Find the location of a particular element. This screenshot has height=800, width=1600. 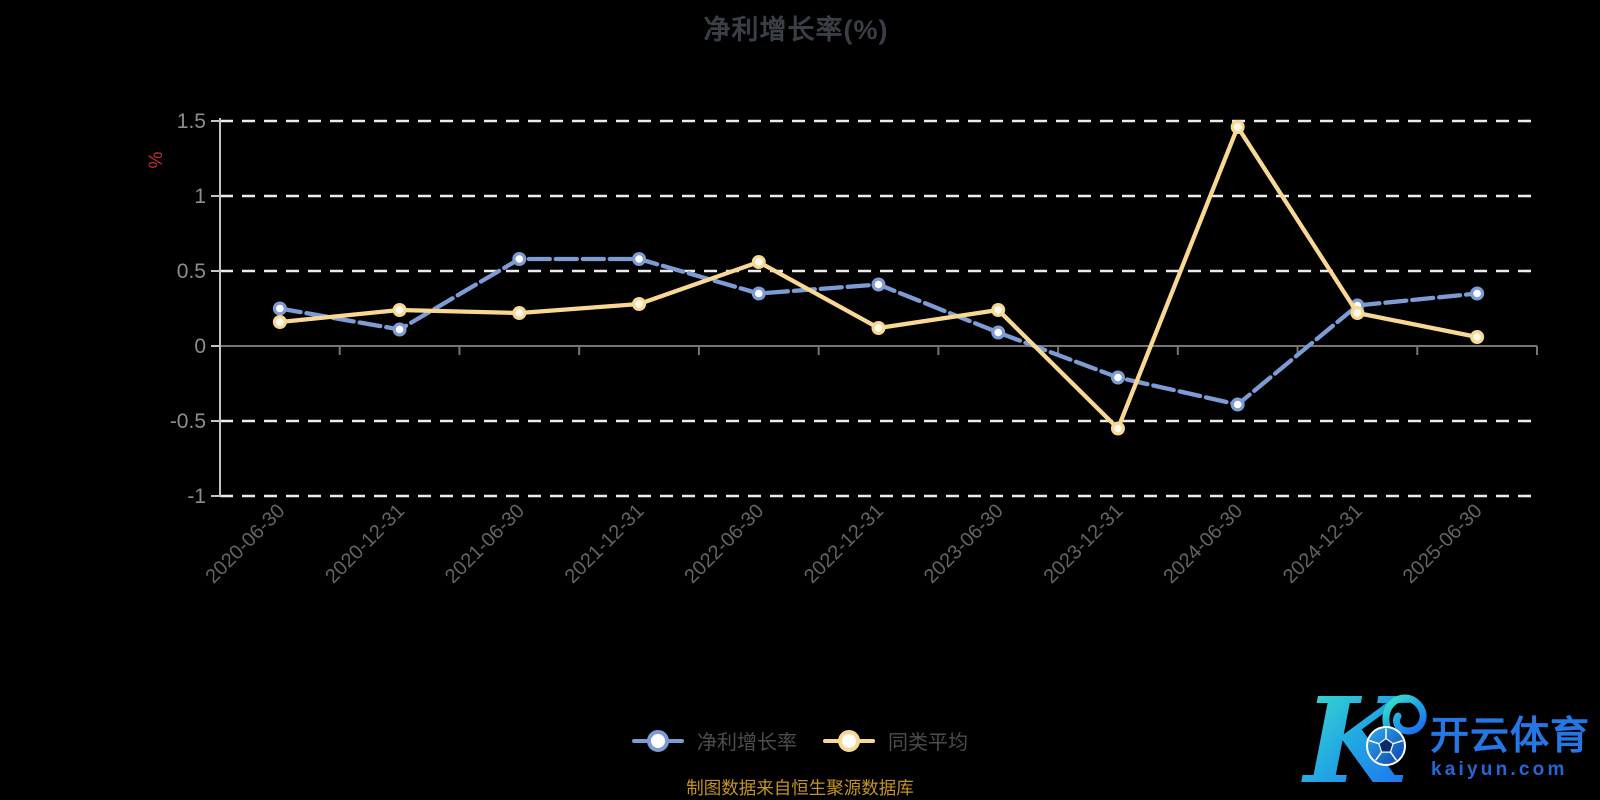

kaiyun-logo: K 开云体育 kaiyun.com is located at coordinates (1445, 730).